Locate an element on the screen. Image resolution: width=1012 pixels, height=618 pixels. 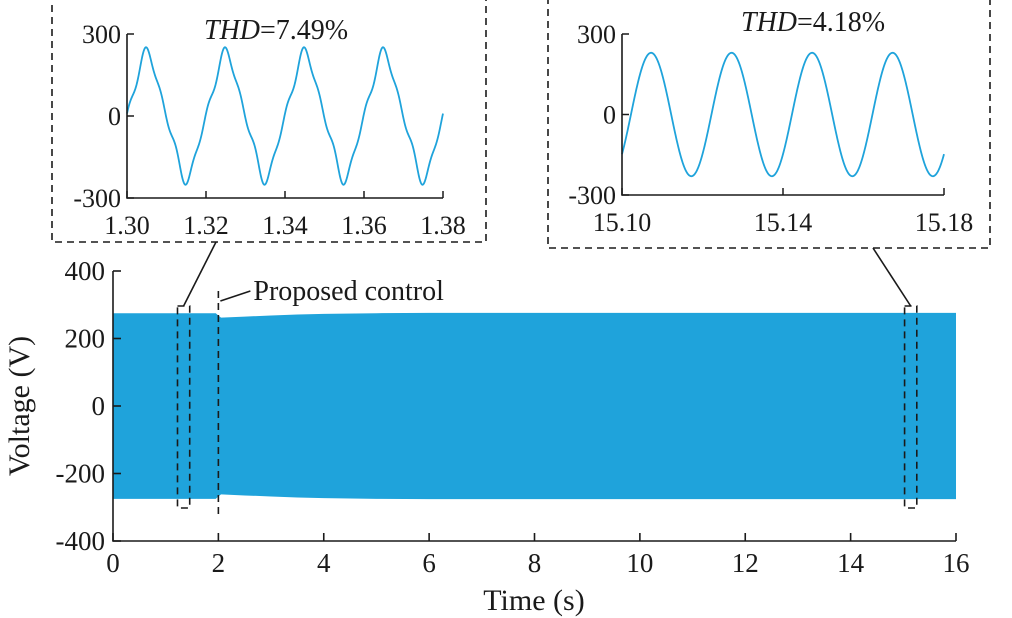
x-tick-label: 12 is located at coordinates (745, 563).